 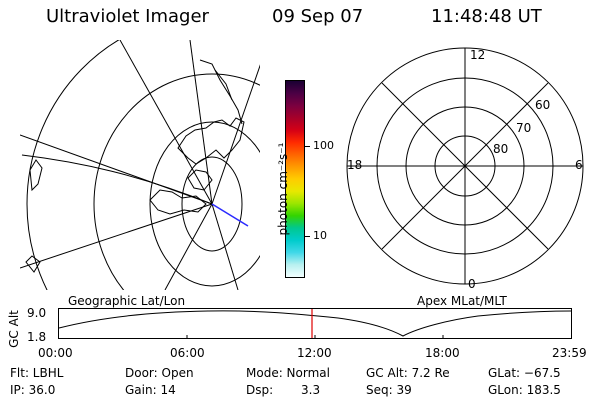 I want to click on apex-map-label: Apex MLat/MLT, so click(x=462, y=301).